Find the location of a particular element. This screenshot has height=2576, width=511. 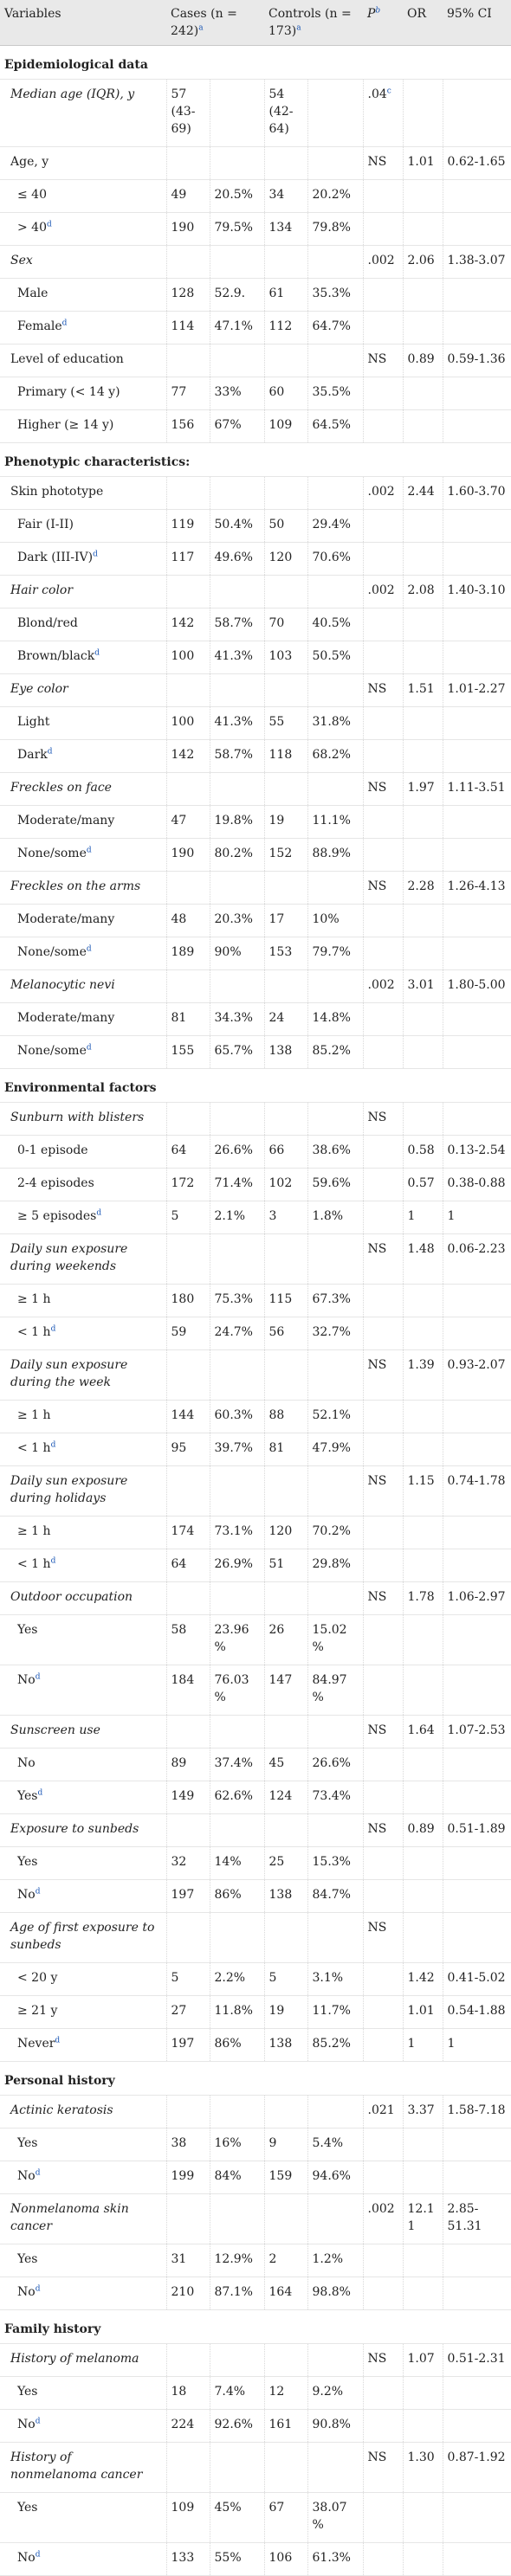

controls-n: 25 is located at coordinates (286, 1863).